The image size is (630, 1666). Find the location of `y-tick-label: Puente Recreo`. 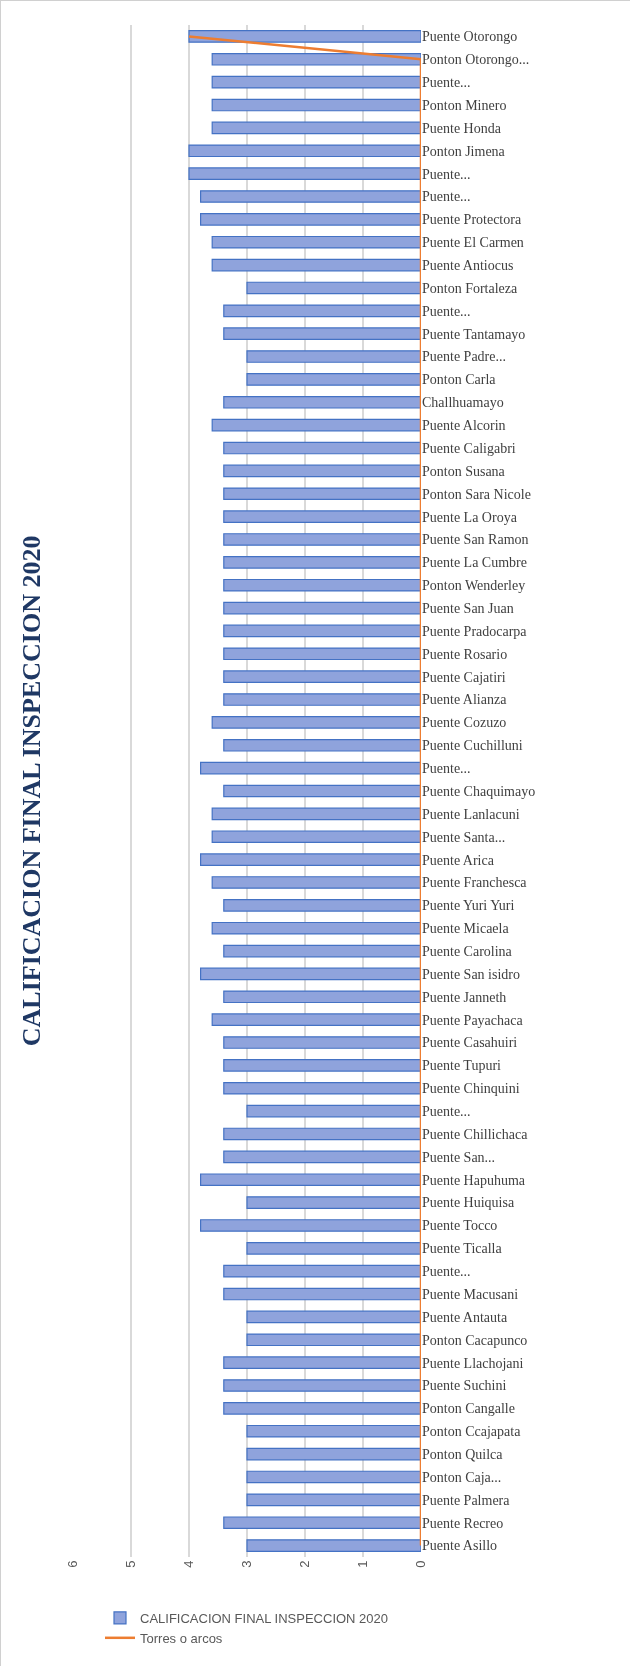

y-tick-label: Puente Recreo is located at coordinates (463, 1523).